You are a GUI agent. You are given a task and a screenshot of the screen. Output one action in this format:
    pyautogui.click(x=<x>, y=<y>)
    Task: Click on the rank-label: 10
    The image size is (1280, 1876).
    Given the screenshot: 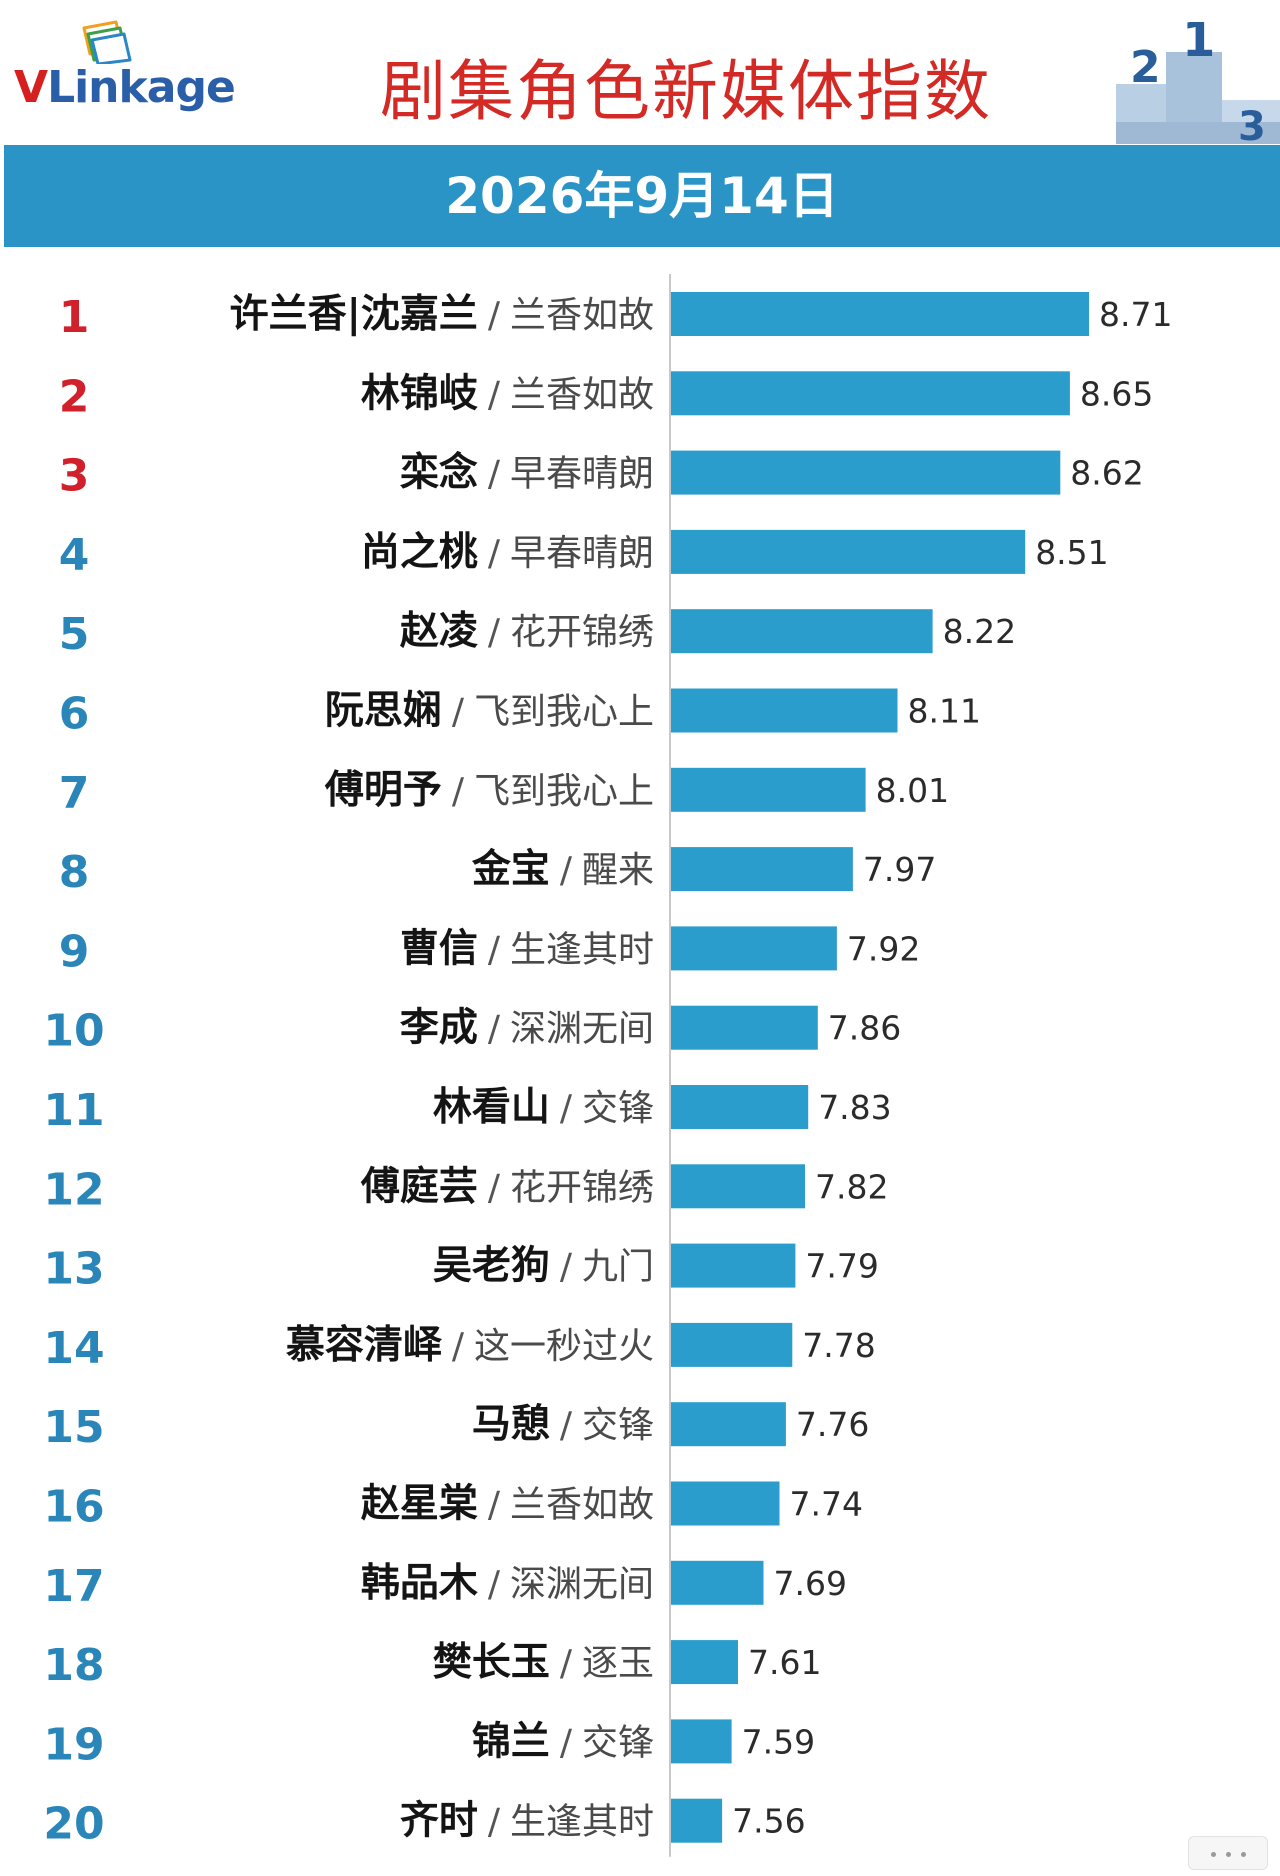 What is the action you would take?
    pyautogui.click(x=73, y=1031)
    